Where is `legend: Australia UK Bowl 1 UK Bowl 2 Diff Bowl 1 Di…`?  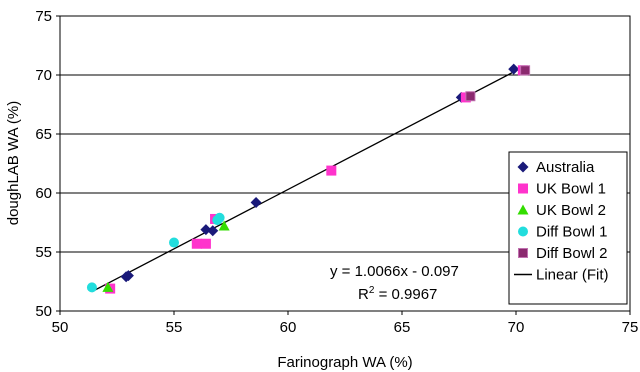
legend: Australia UK Bowl 1 UK Bowl 2 Diff Bowl 1 Di… is located at coordinates (568, 228).